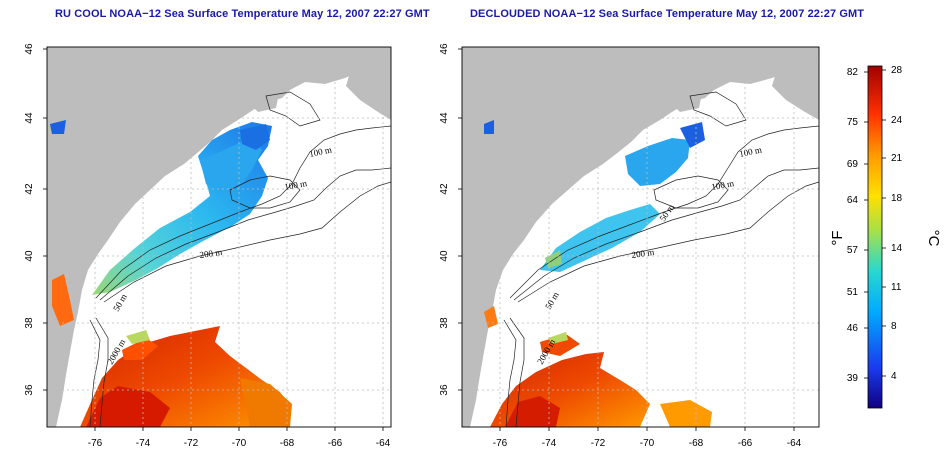  I want to click on fahrenheit-tick: 39, so click(853, 378).